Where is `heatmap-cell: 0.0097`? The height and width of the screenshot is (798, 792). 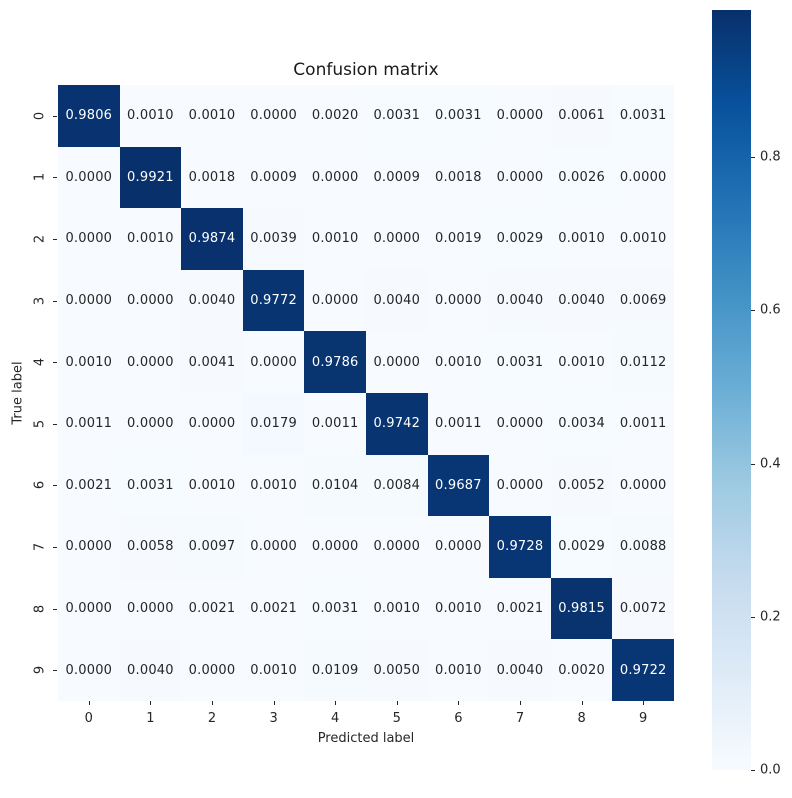 heatmap-cell: 0.0097 is located at coordinates (212, 547).